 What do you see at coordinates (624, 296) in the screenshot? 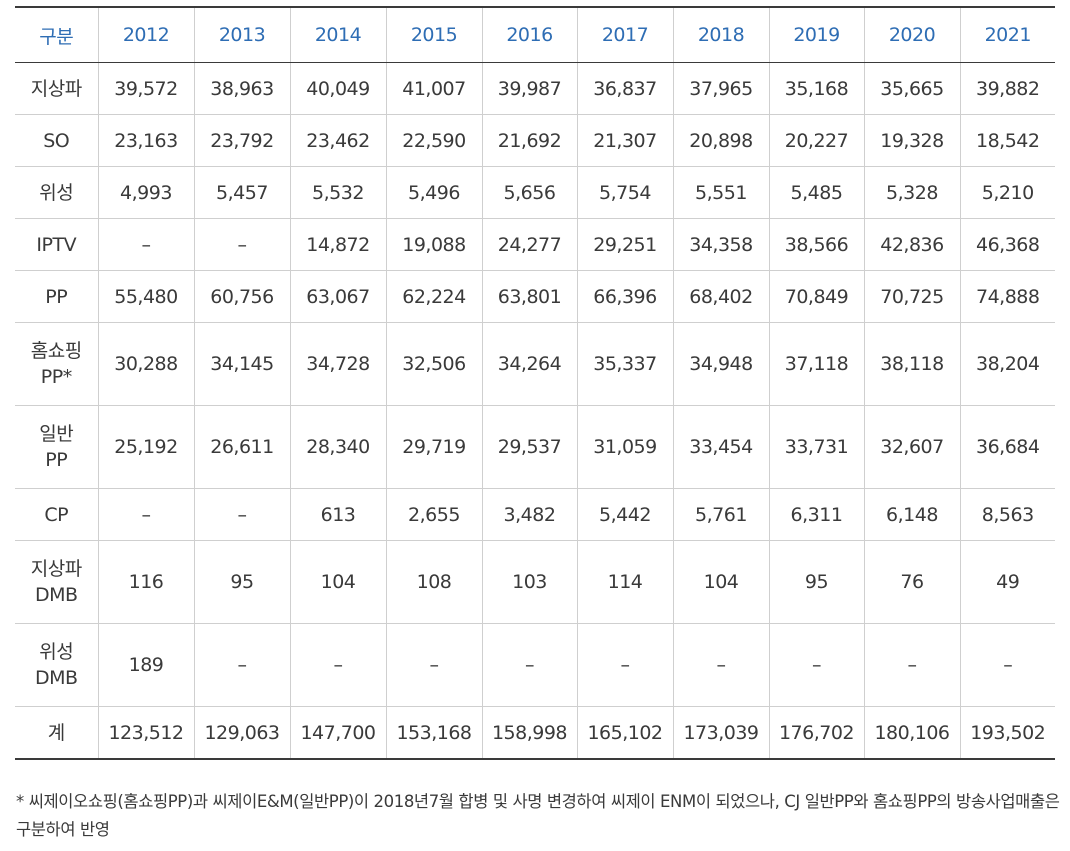
I see `table-cell: 66,396` at bounding box center [624, 296].